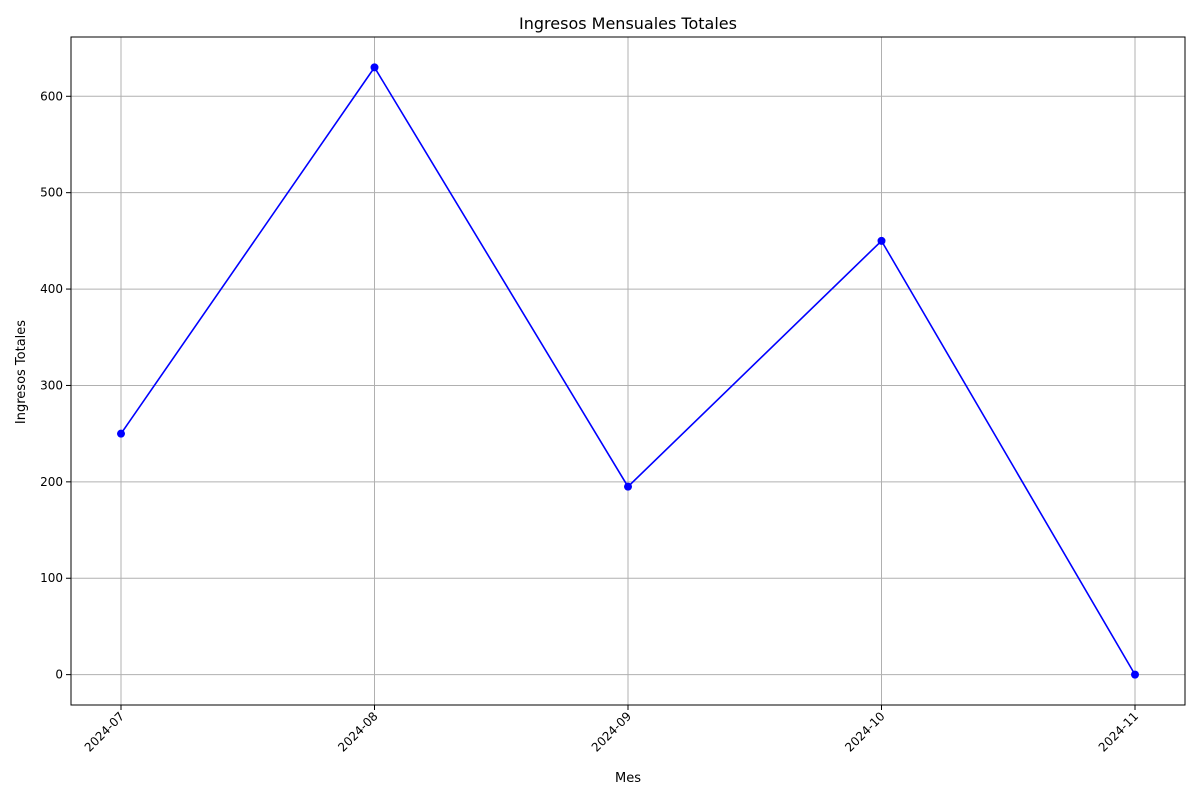 The image size is (1200, 800). Describe the element at coordinates (51, 193) in the screenshot. I see `y-tick-label: 500` at that location.